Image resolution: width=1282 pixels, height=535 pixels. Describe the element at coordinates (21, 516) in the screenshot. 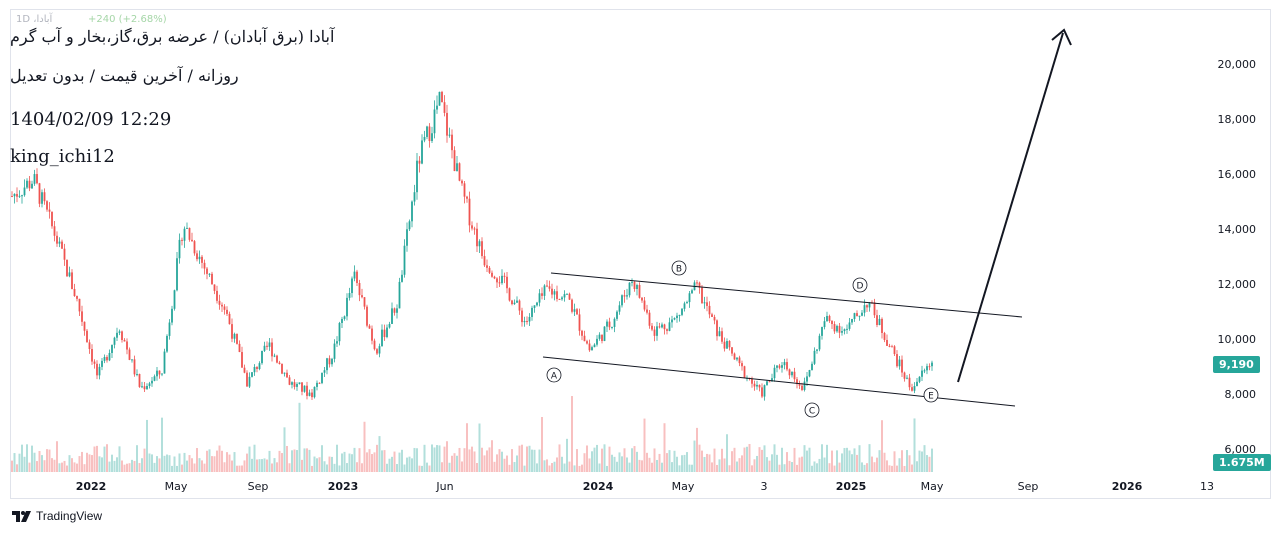

I see `tradingview-logo-icon` at that location.